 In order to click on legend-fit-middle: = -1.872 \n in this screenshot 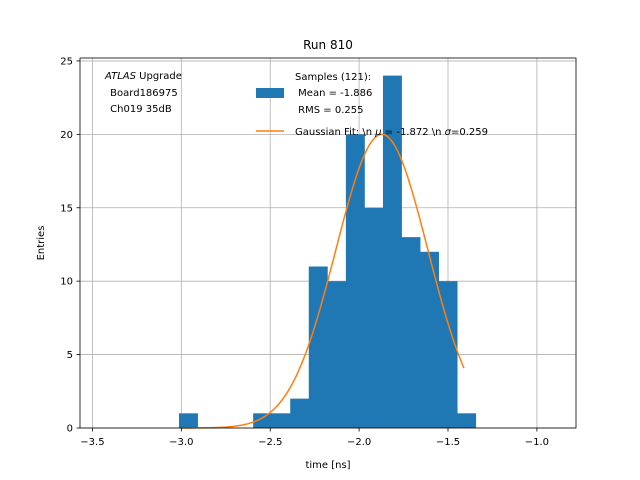, I will do `click(413, 132)`.